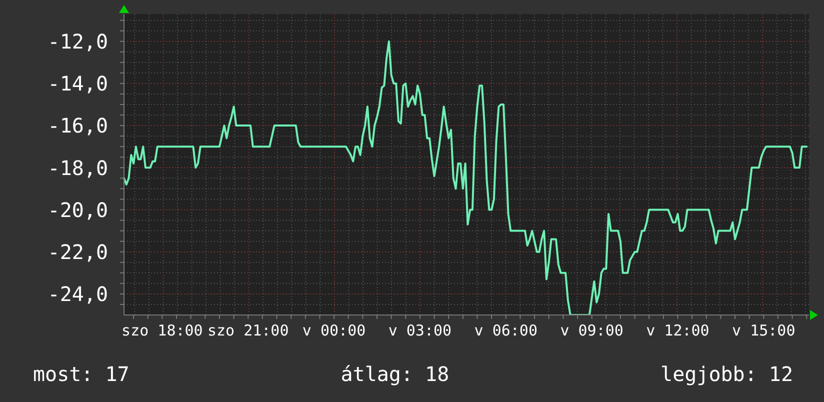 This screenshot has width=824, height=402. Describe the element at coordinates (506, 331) in the screenshot. I see `x-tick-label: v 06:00` at that location.